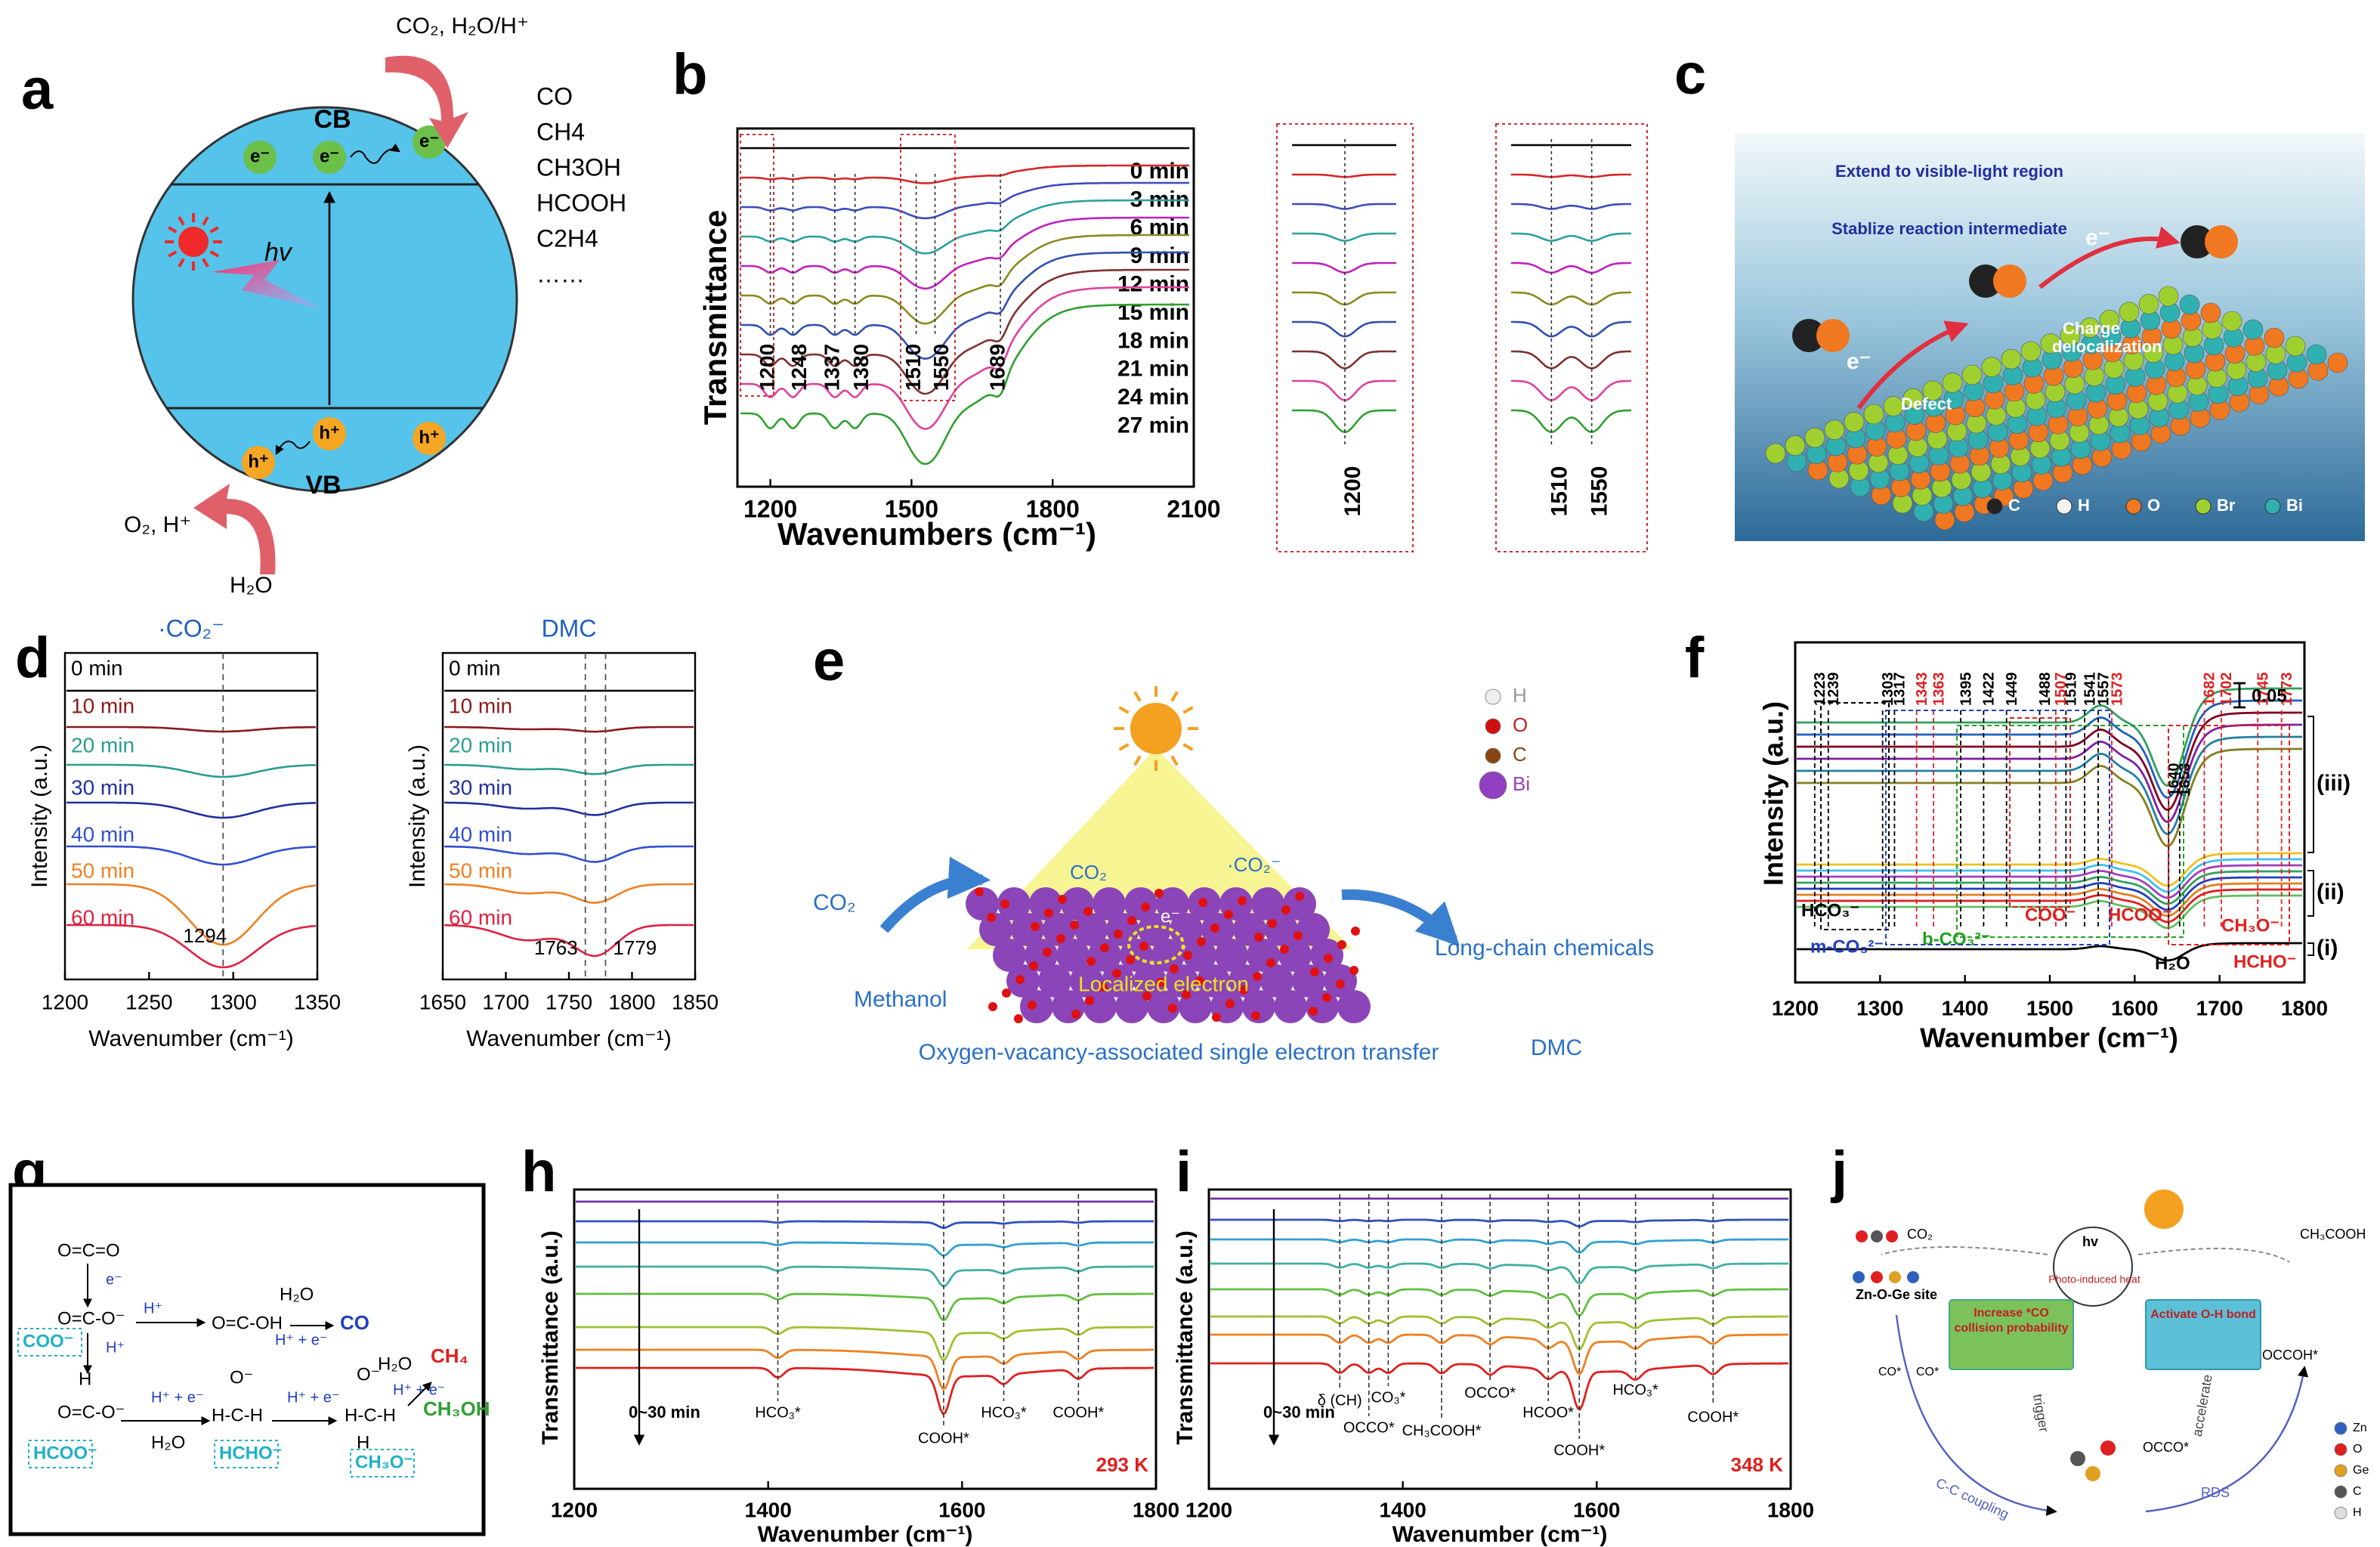  What do you see at coordinates (2174, 780) in the screenshot?
I see `peak-label: 1640` at bounding box center [2174, 780].